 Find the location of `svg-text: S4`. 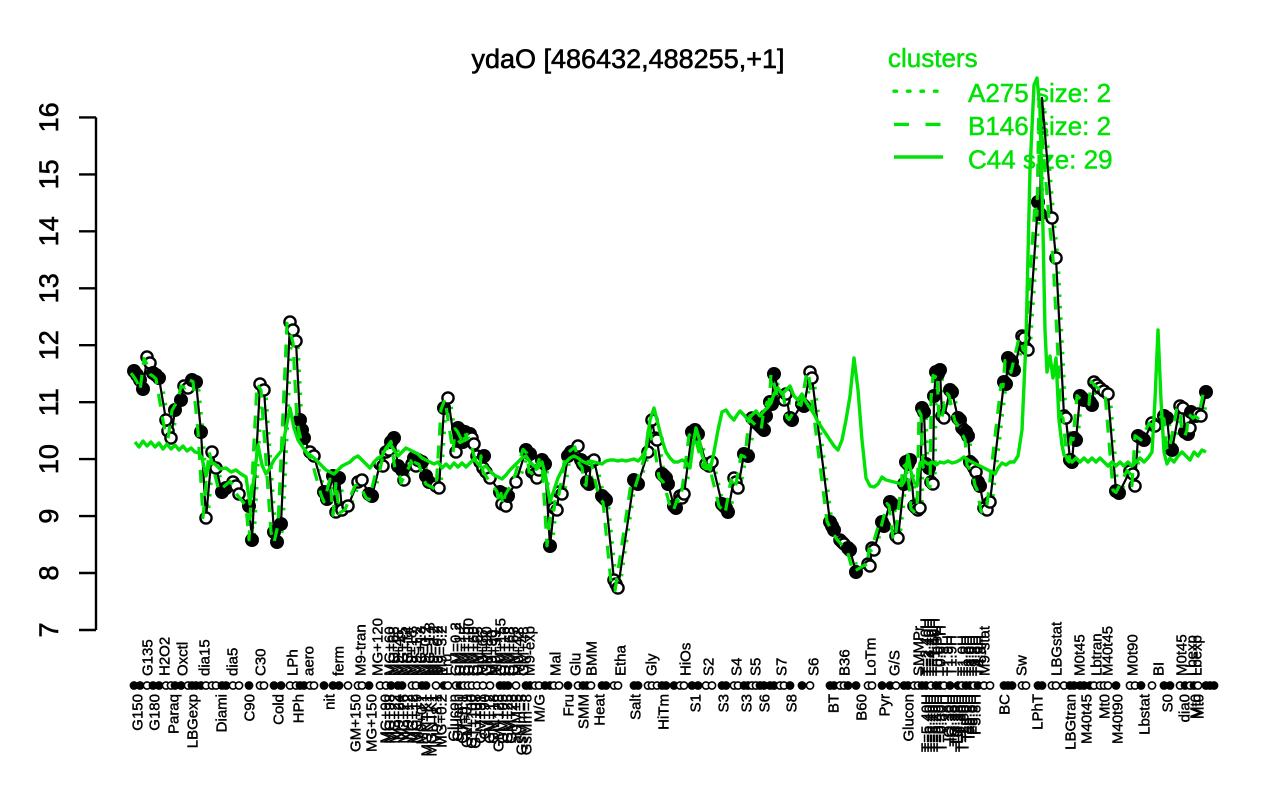

svg-text: S4 is located at coordinates (737, 667).